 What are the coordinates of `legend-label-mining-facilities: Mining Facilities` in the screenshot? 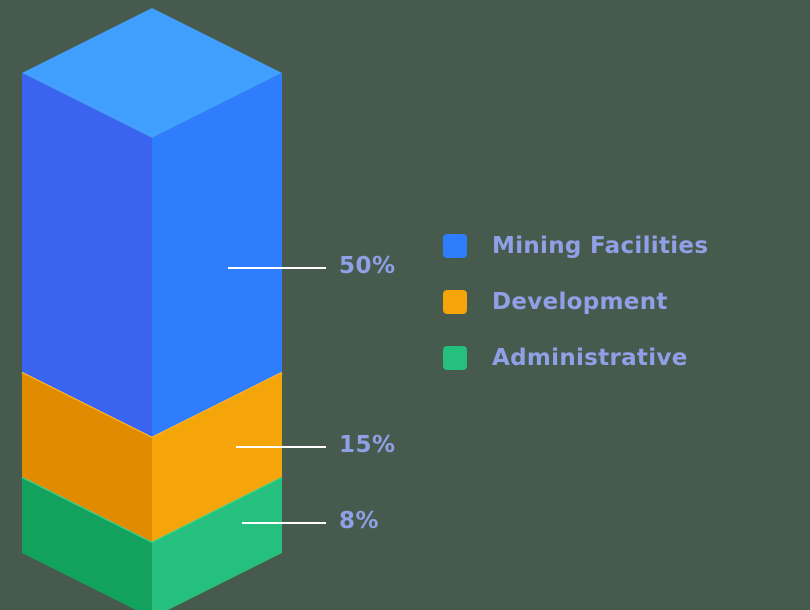 It's located at (600, 246).